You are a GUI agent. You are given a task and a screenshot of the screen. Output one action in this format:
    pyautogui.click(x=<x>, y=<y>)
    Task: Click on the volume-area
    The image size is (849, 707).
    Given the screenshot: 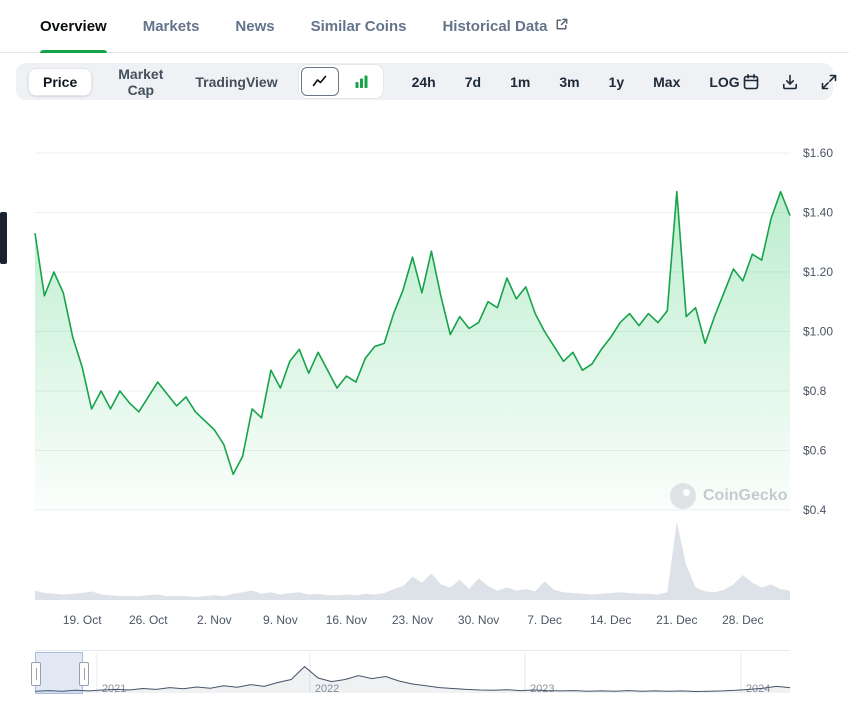 What is the action you would take?
    pyautogui.click(x=412, y=561)
    